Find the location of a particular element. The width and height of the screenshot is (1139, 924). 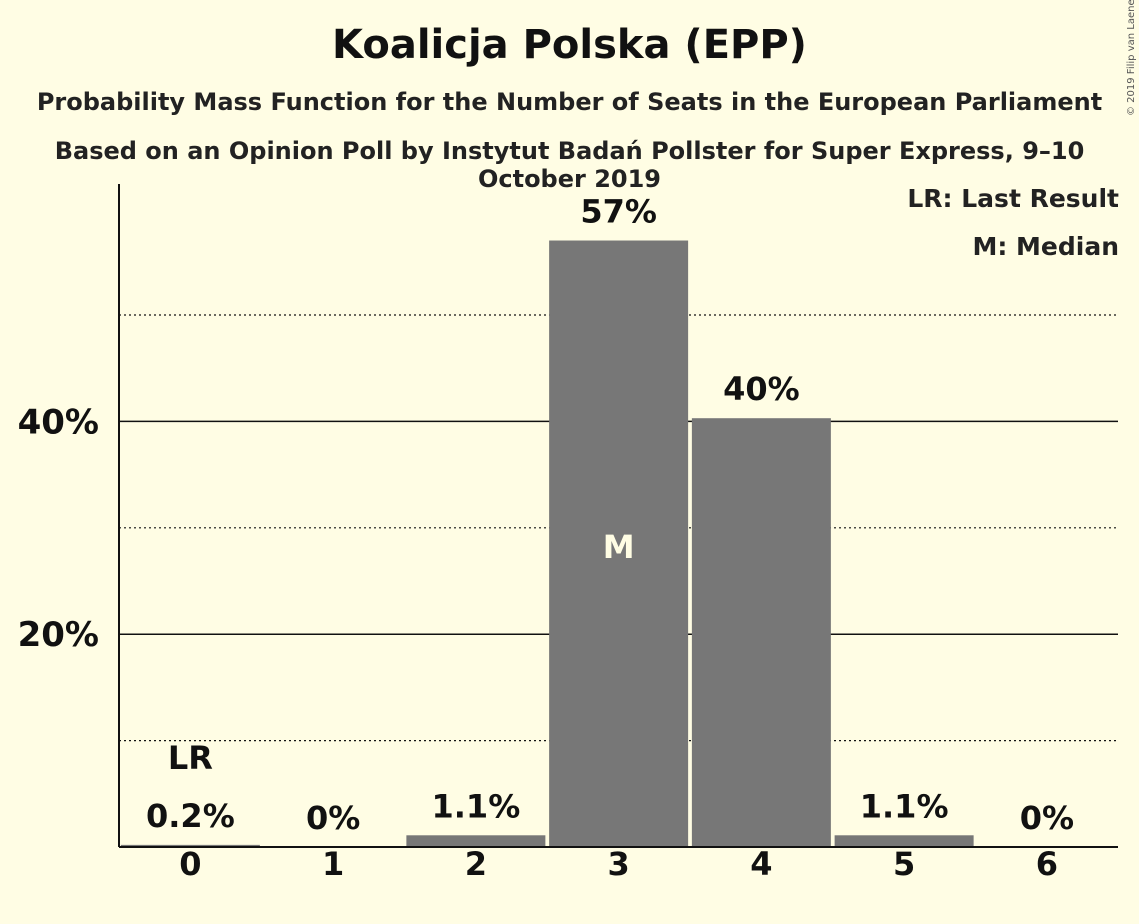

legend-median: M: Median is located at coordinates (1045, 246).